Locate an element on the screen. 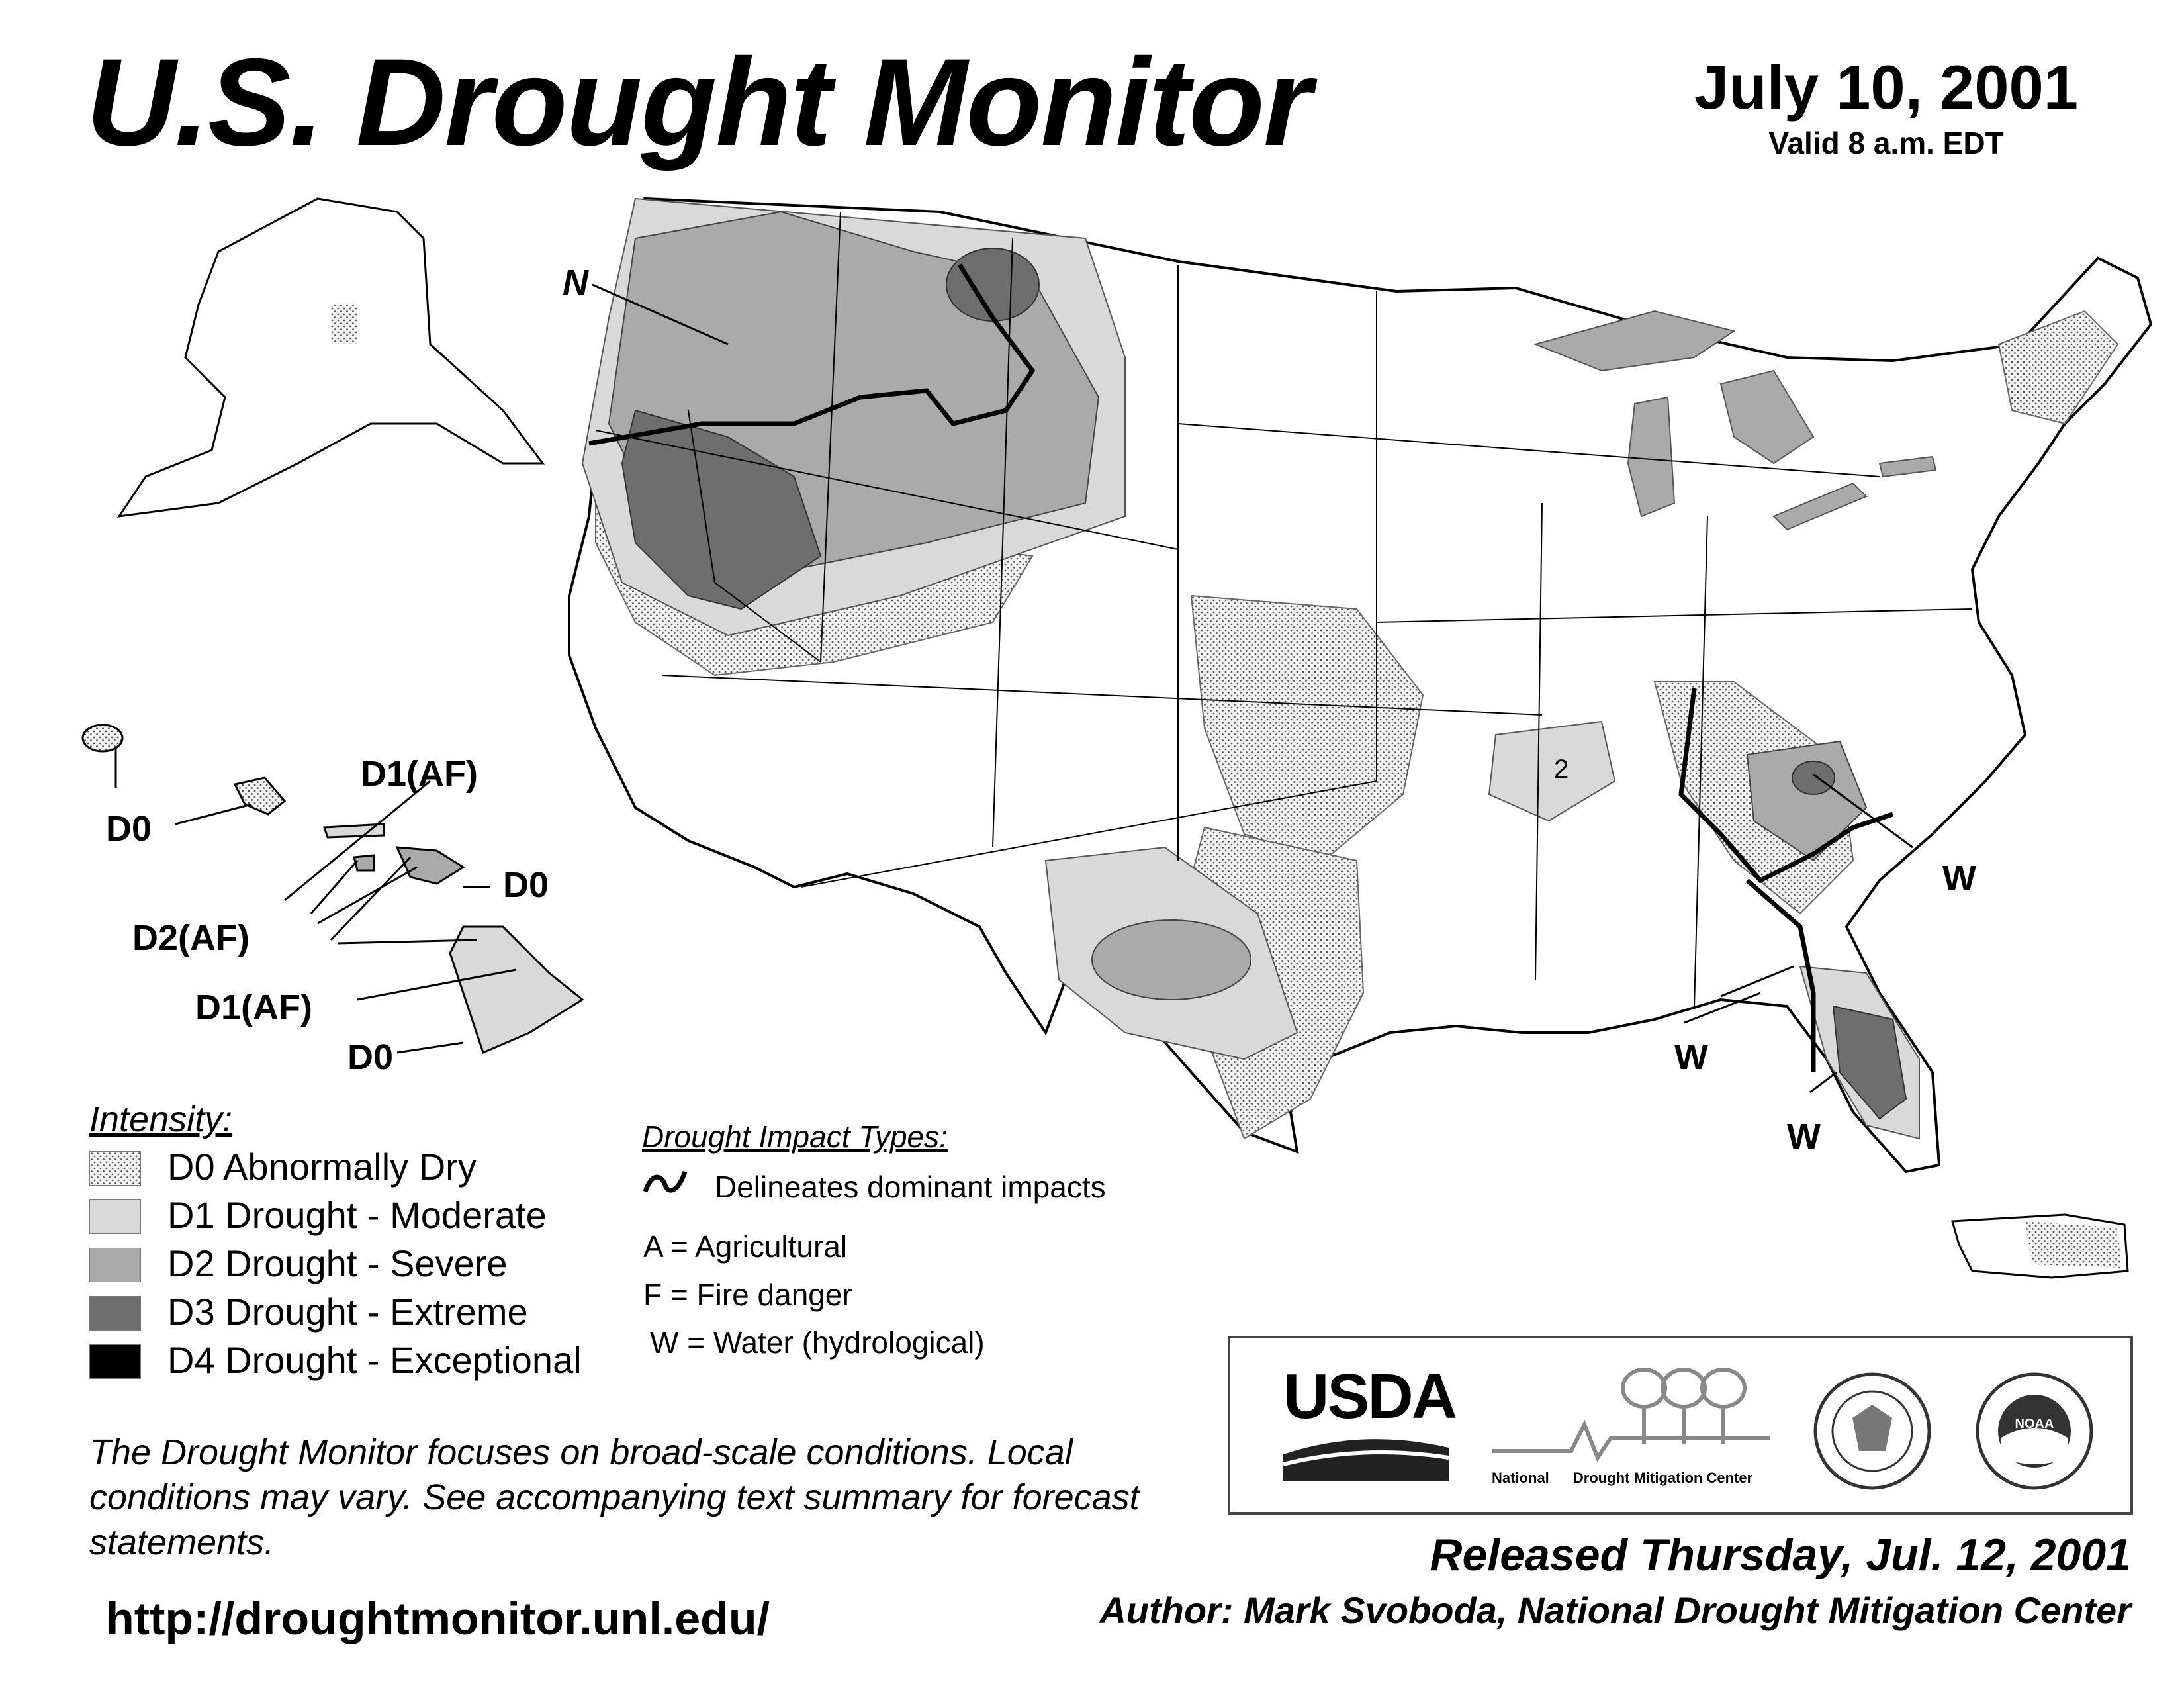 The height and width of the screenshot is (1688, 2184). legend-label-d0: D0 Abnormally Dry is located at coordinates (322, 1167).